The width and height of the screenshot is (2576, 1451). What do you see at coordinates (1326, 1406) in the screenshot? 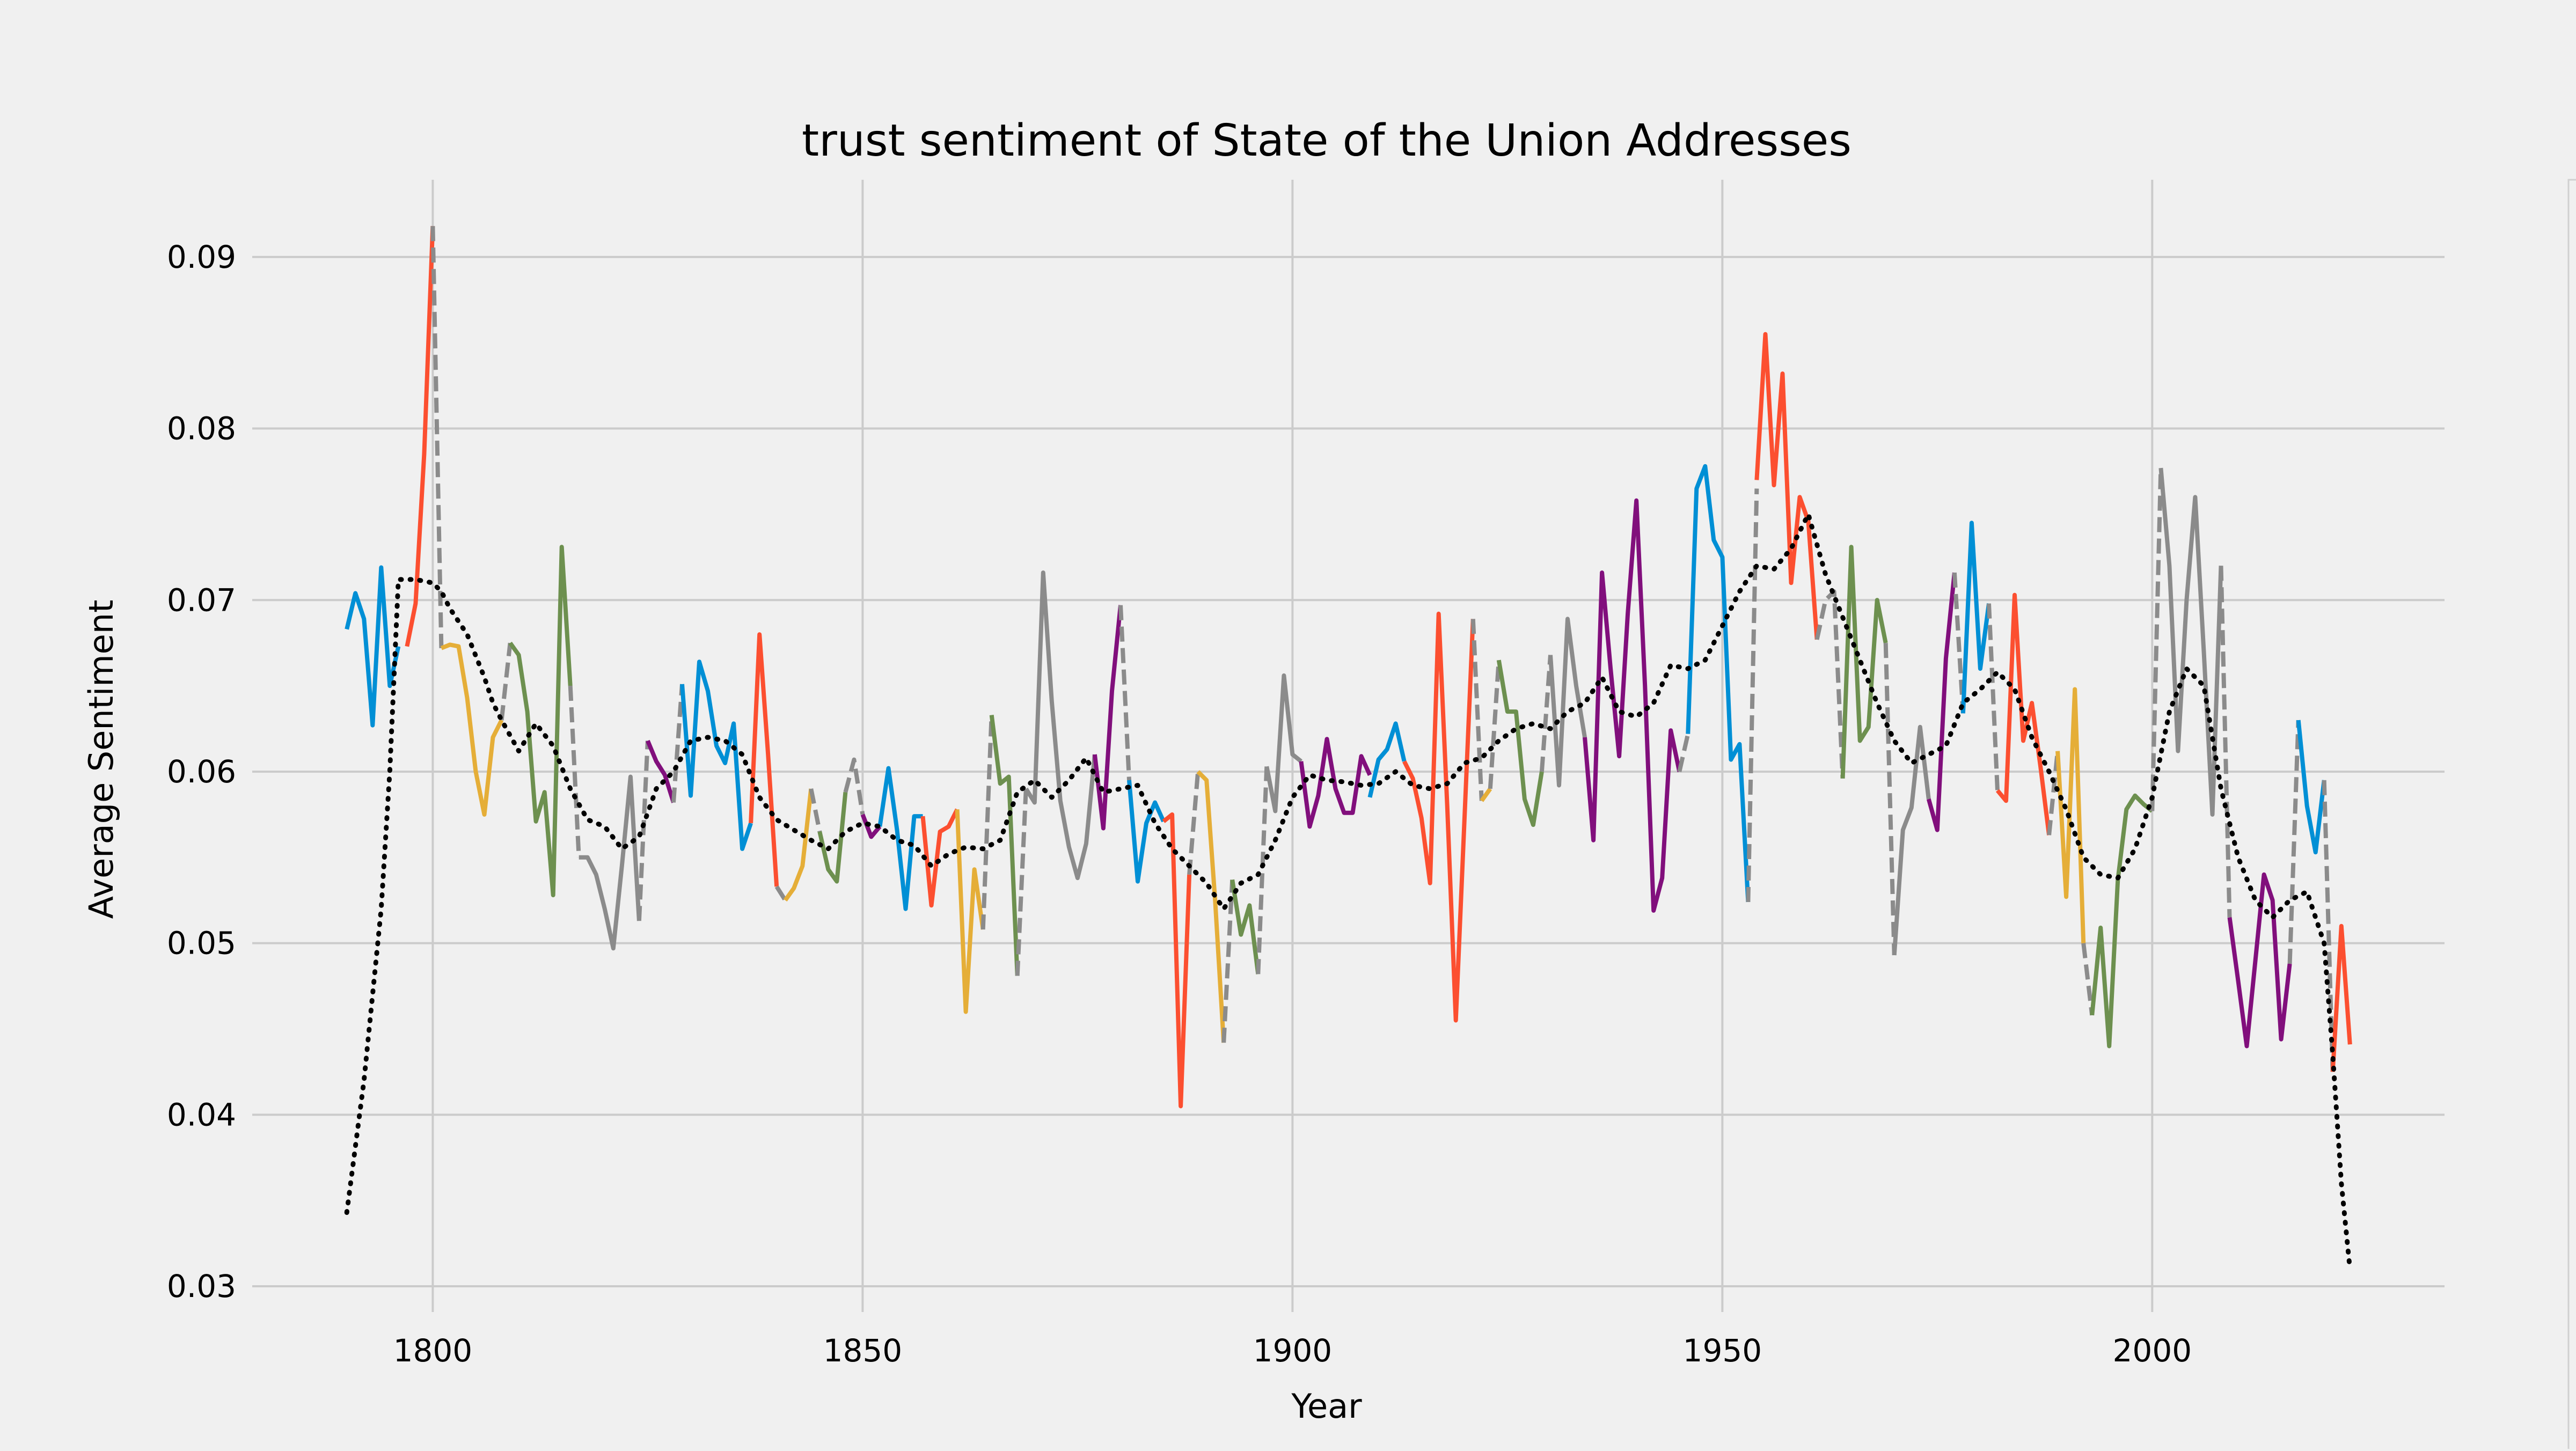
I see `x-axis-label: Year` at bounding box center [1326, 1406].